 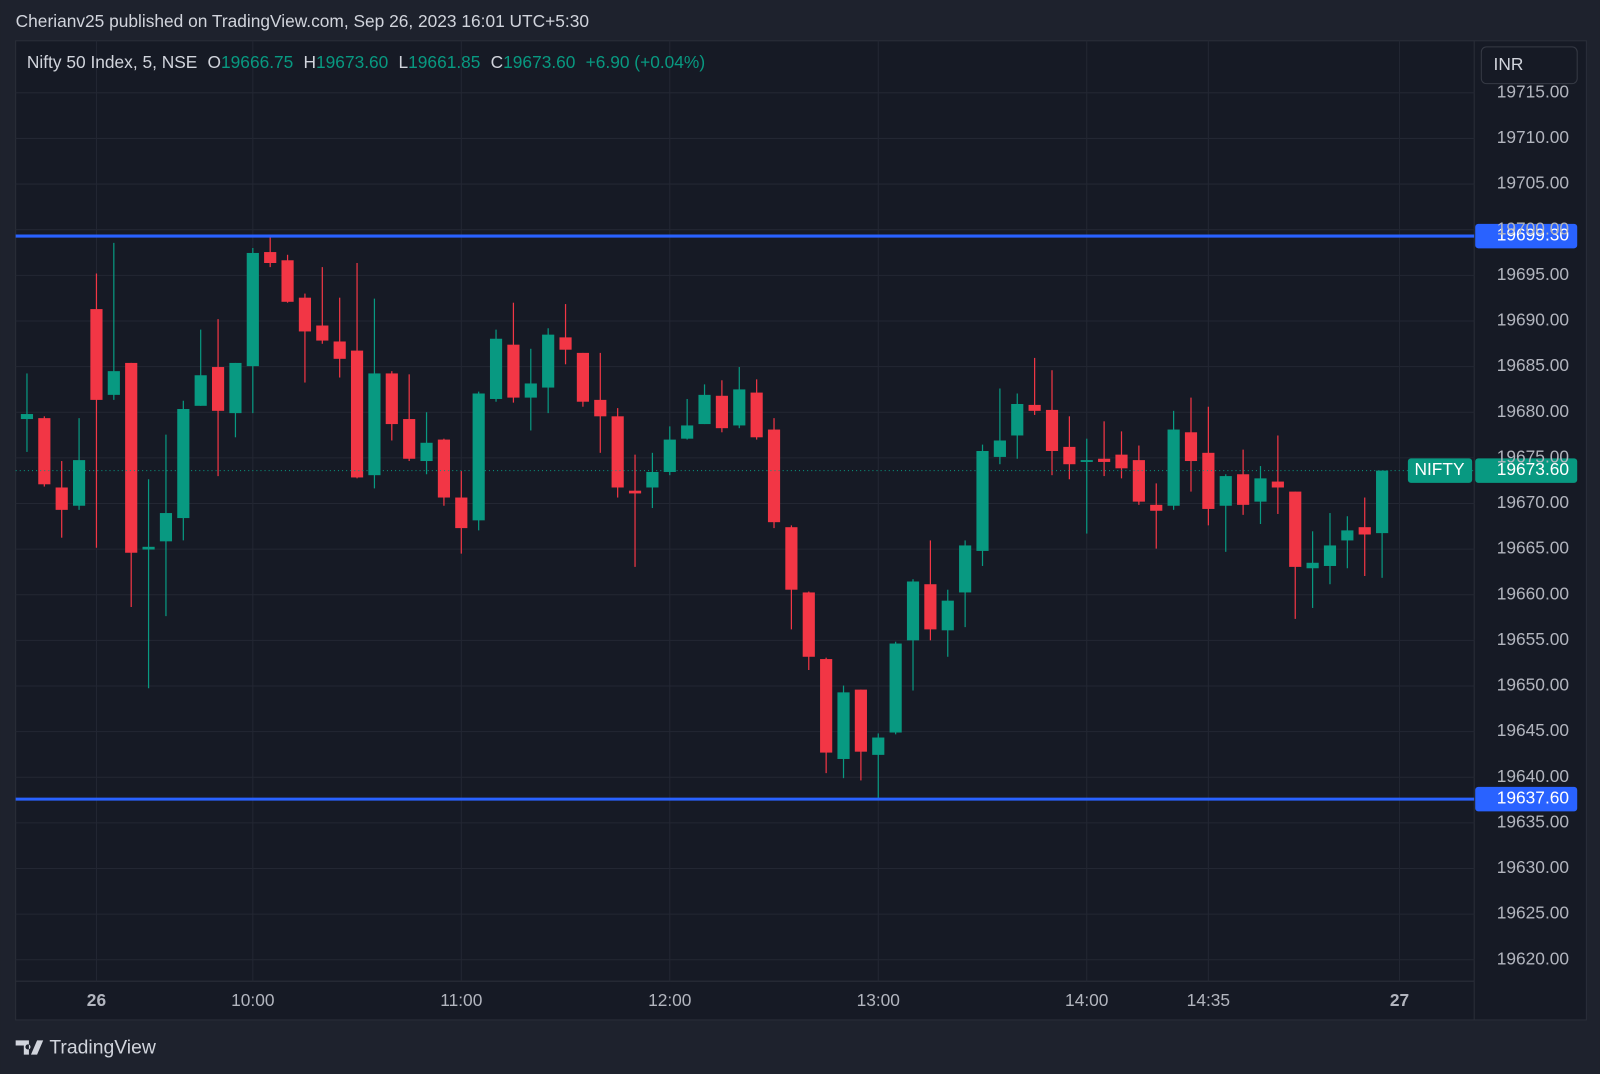 I want to click on brand: TradingView, so click(x=103, y=1048).